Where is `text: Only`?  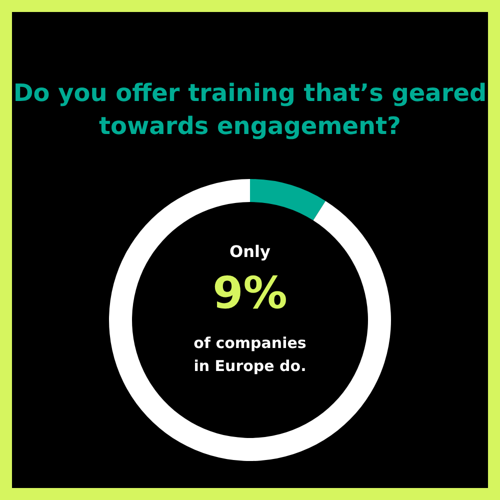 text: Only is located at coordinates (251, 251).